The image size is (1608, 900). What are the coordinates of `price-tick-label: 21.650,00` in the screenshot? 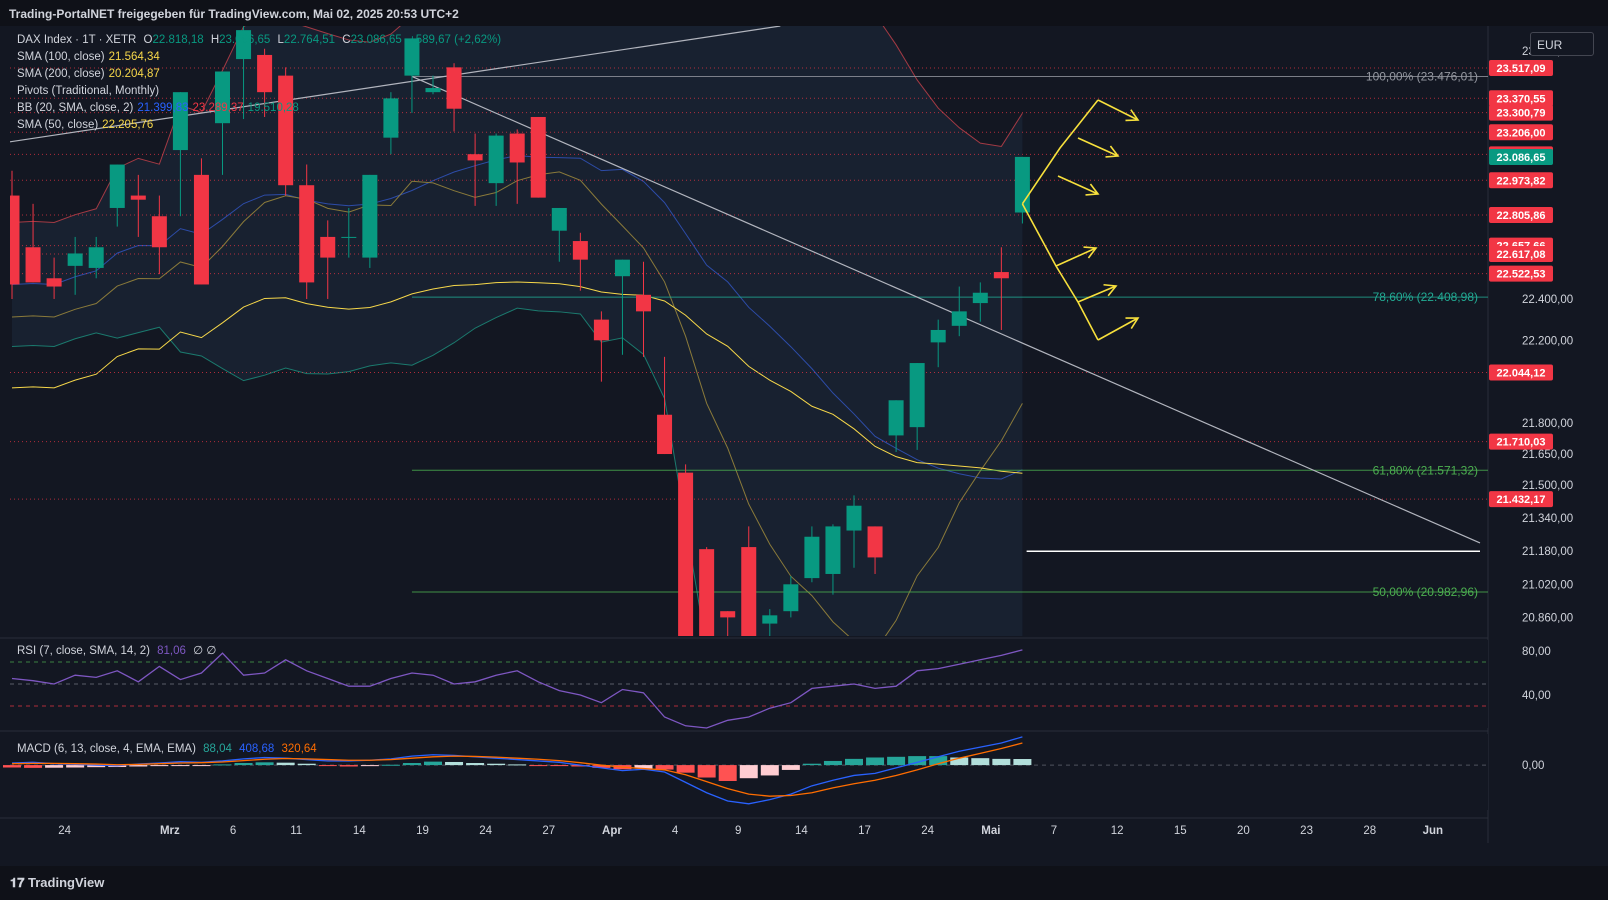 It's located at (1547, 455).